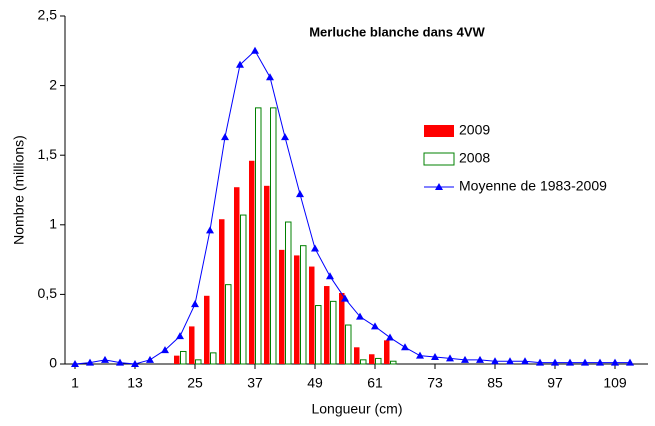 The width and height of the screenshot is (655, 426). What do you see at coordinates (48, 293) in the screenshot?
I see `y-tick-label: 0,5` at bounding box center [48, 293].